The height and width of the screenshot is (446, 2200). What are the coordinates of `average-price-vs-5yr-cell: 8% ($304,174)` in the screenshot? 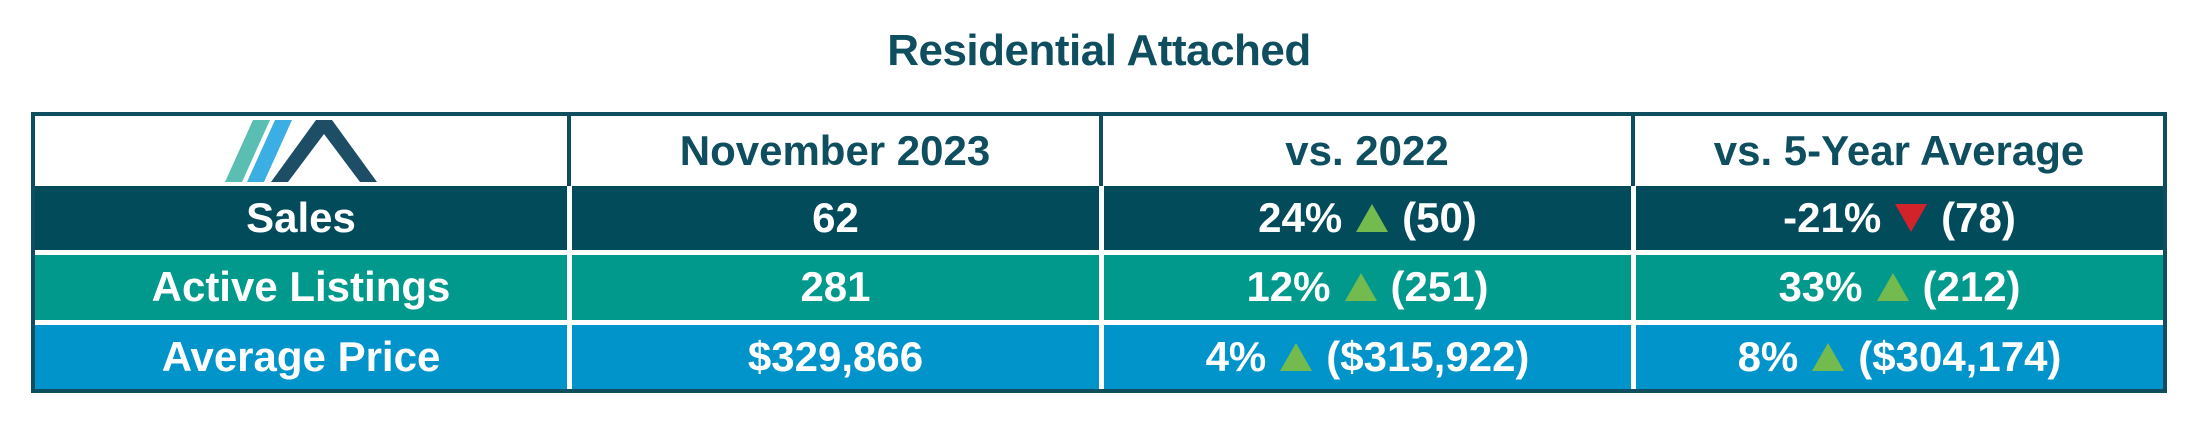 It's located at (1897, 356).